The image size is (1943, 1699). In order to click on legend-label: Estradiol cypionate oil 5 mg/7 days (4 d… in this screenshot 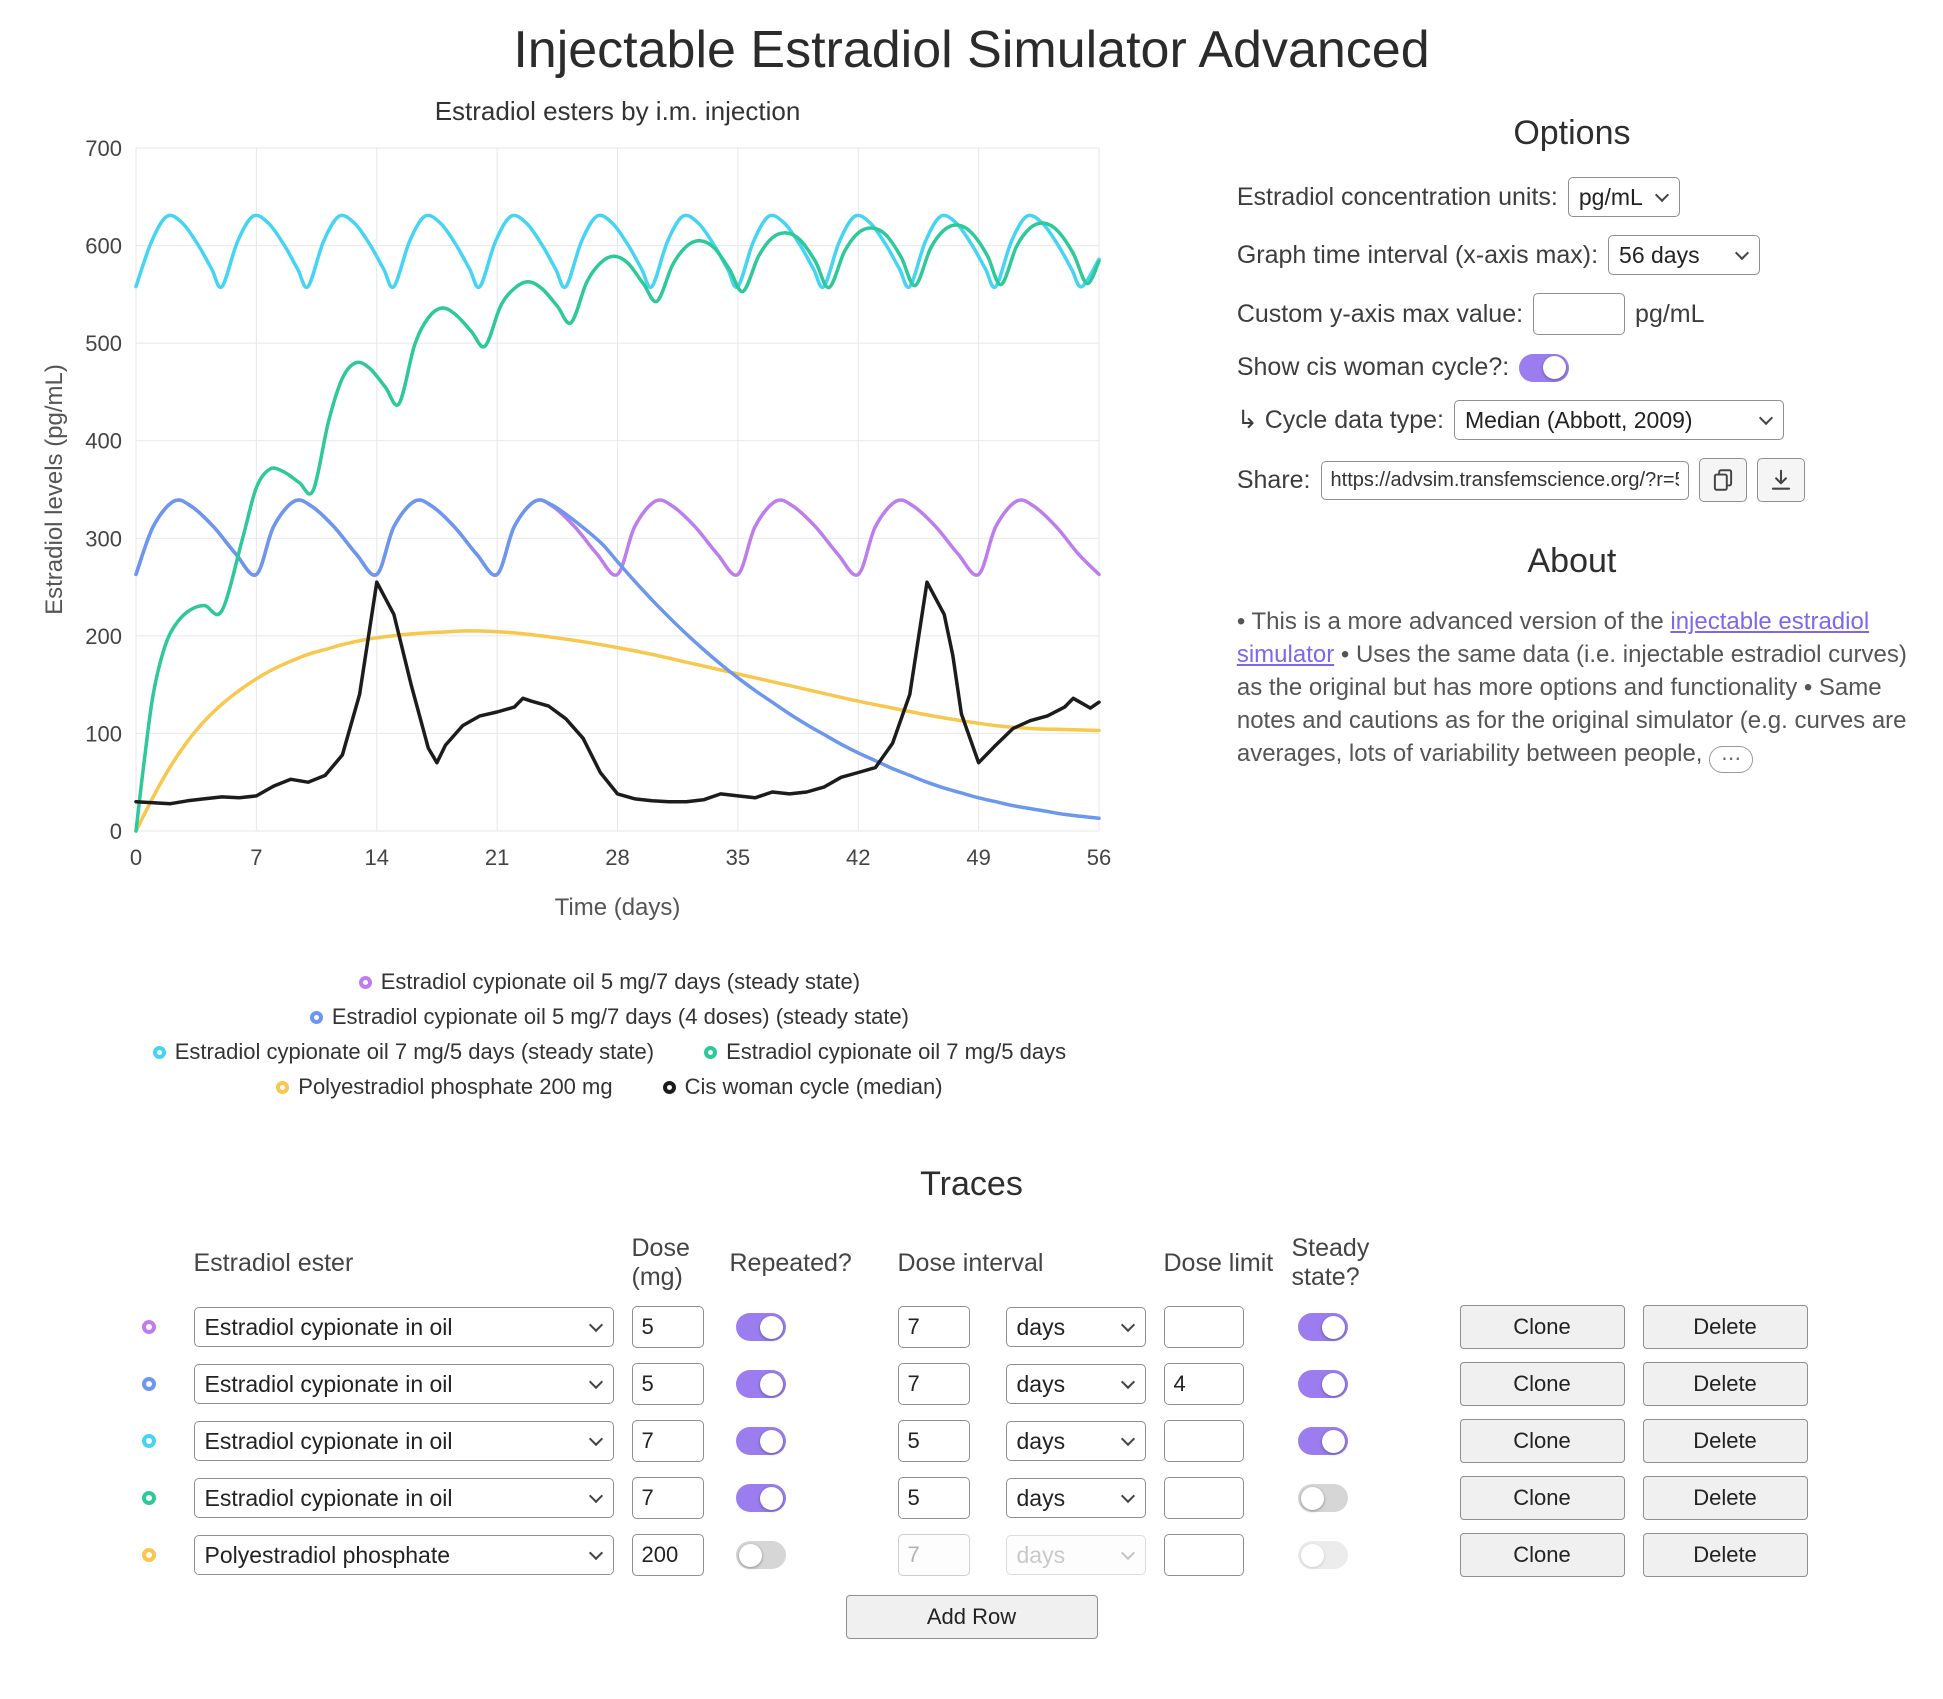, I will do `click(620, 1016)`.